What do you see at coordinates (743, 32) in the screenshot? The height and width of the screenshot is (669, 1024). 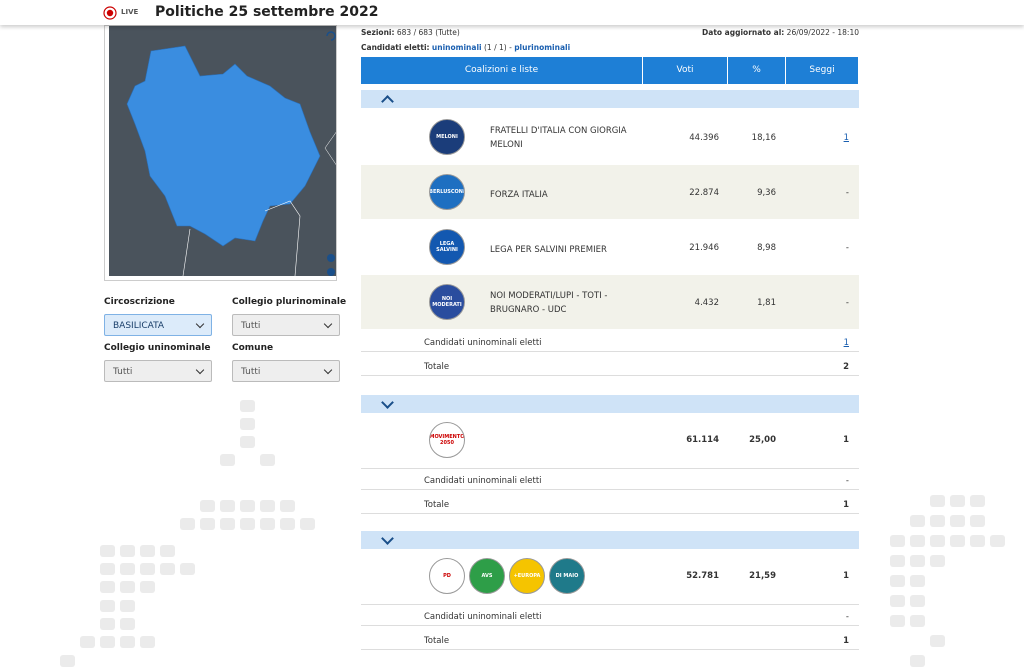 I see `aggiornato-label: Dato aggiornato al:` at bounding box center [743, 32].